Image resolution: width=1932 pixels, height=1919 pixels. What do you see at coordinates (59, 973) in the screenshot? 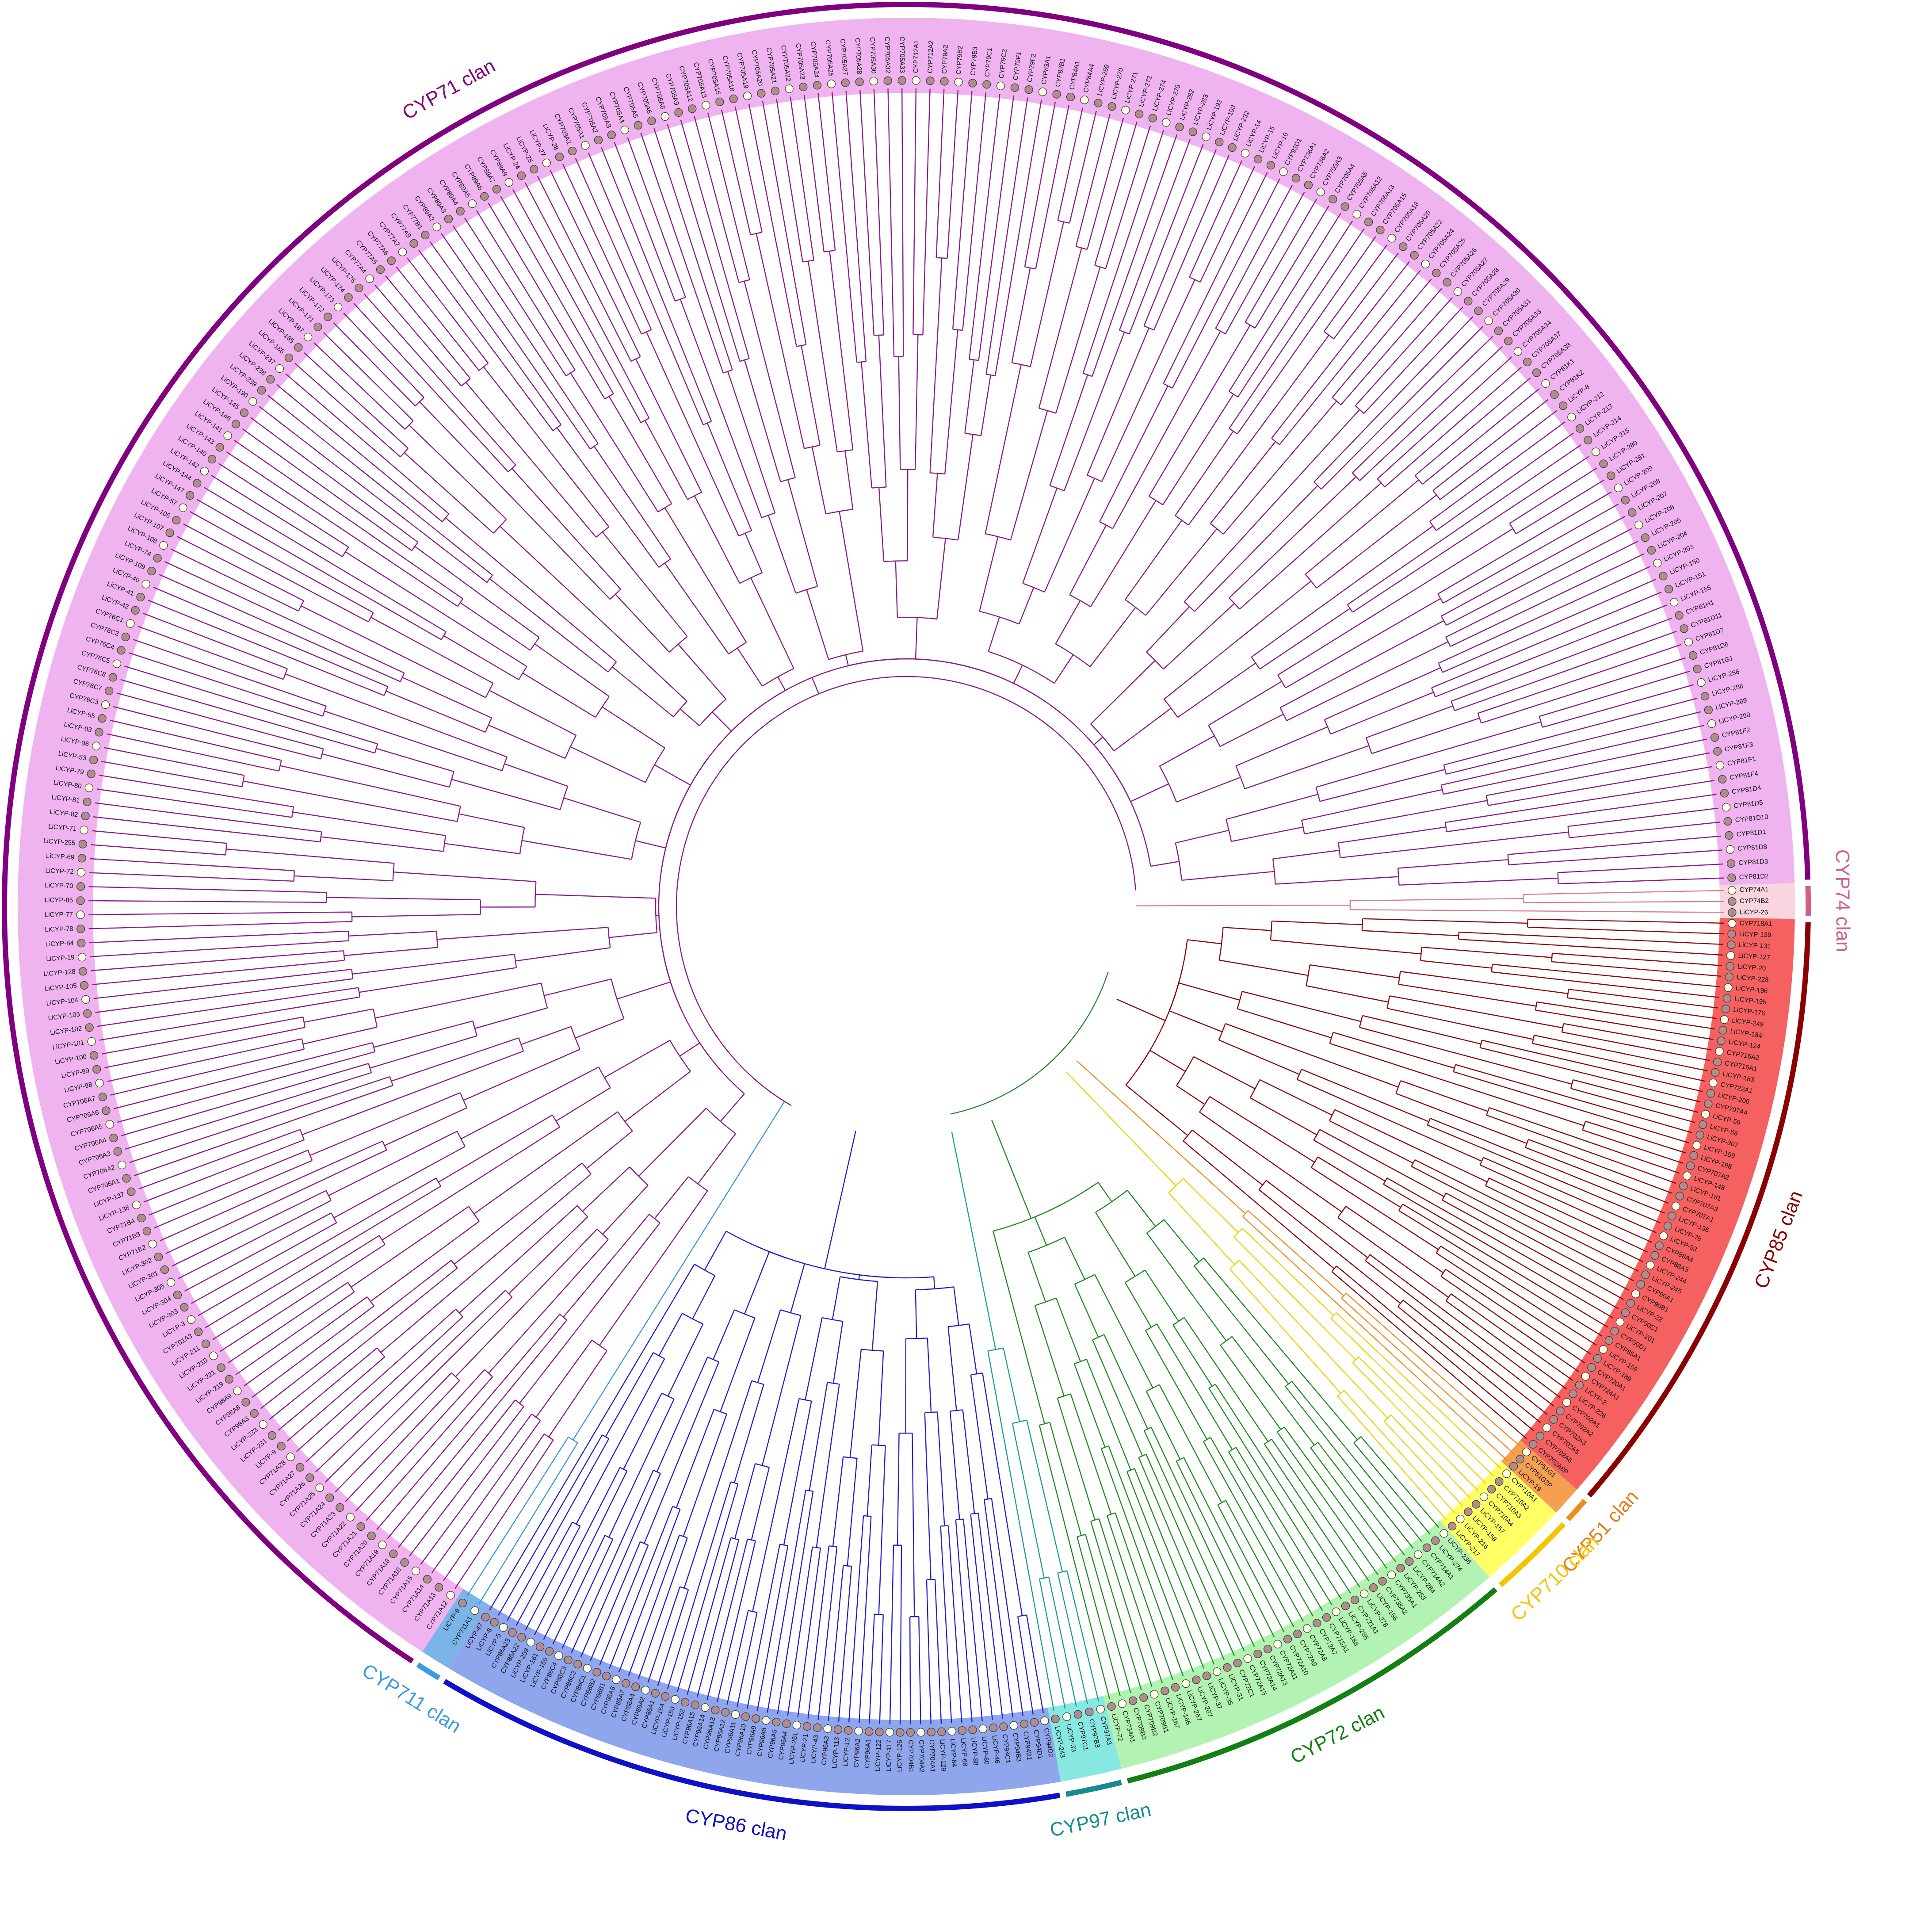
I see `tip-label: LiCYP-128` at bounding box center [59, 973].